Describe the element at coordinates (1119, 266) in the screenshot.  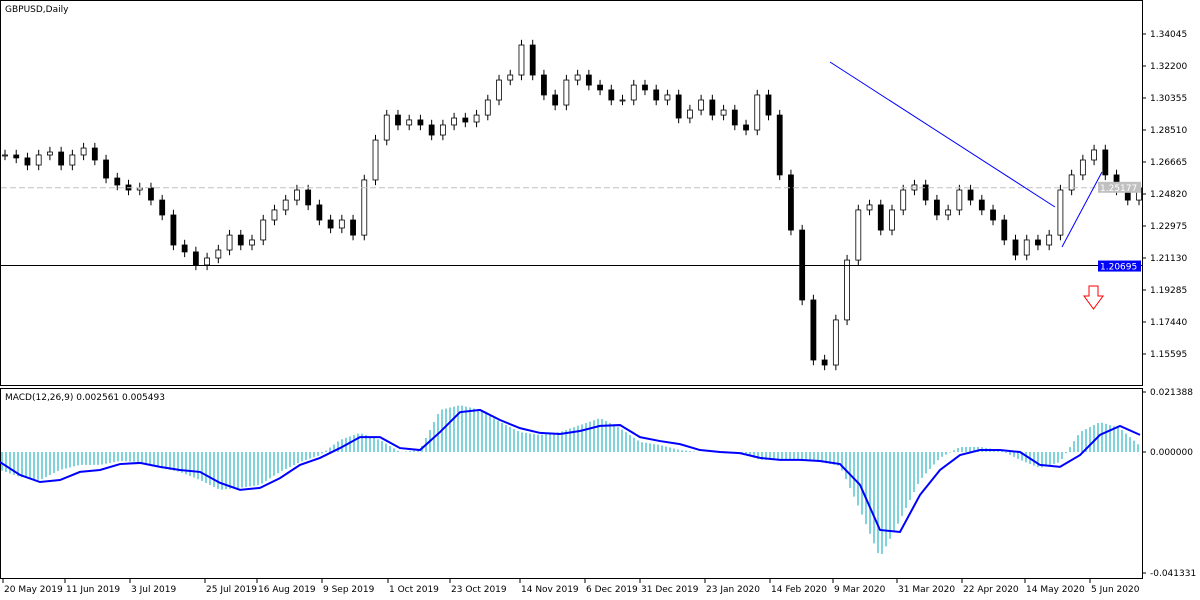
I see `hline-price-tag: 1.20695` at that location.